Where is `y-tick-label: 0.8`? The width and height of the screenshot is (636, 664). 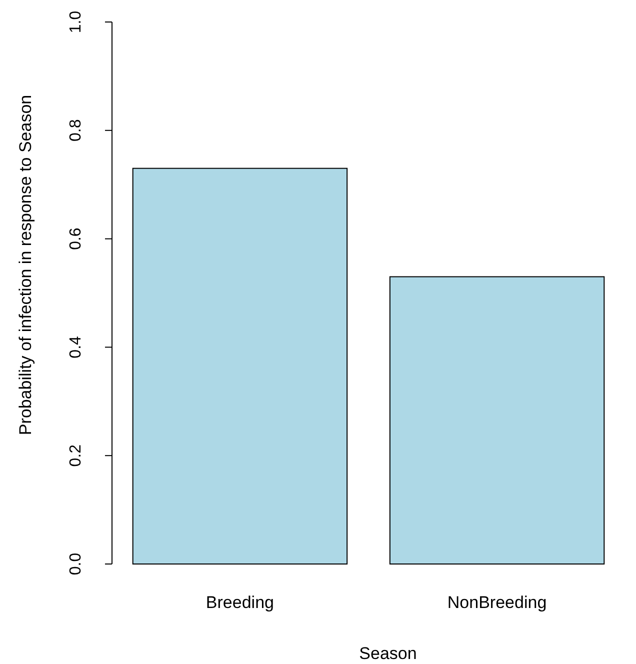
y-tick-label: 0.8 is located at coordinates (76, 130).